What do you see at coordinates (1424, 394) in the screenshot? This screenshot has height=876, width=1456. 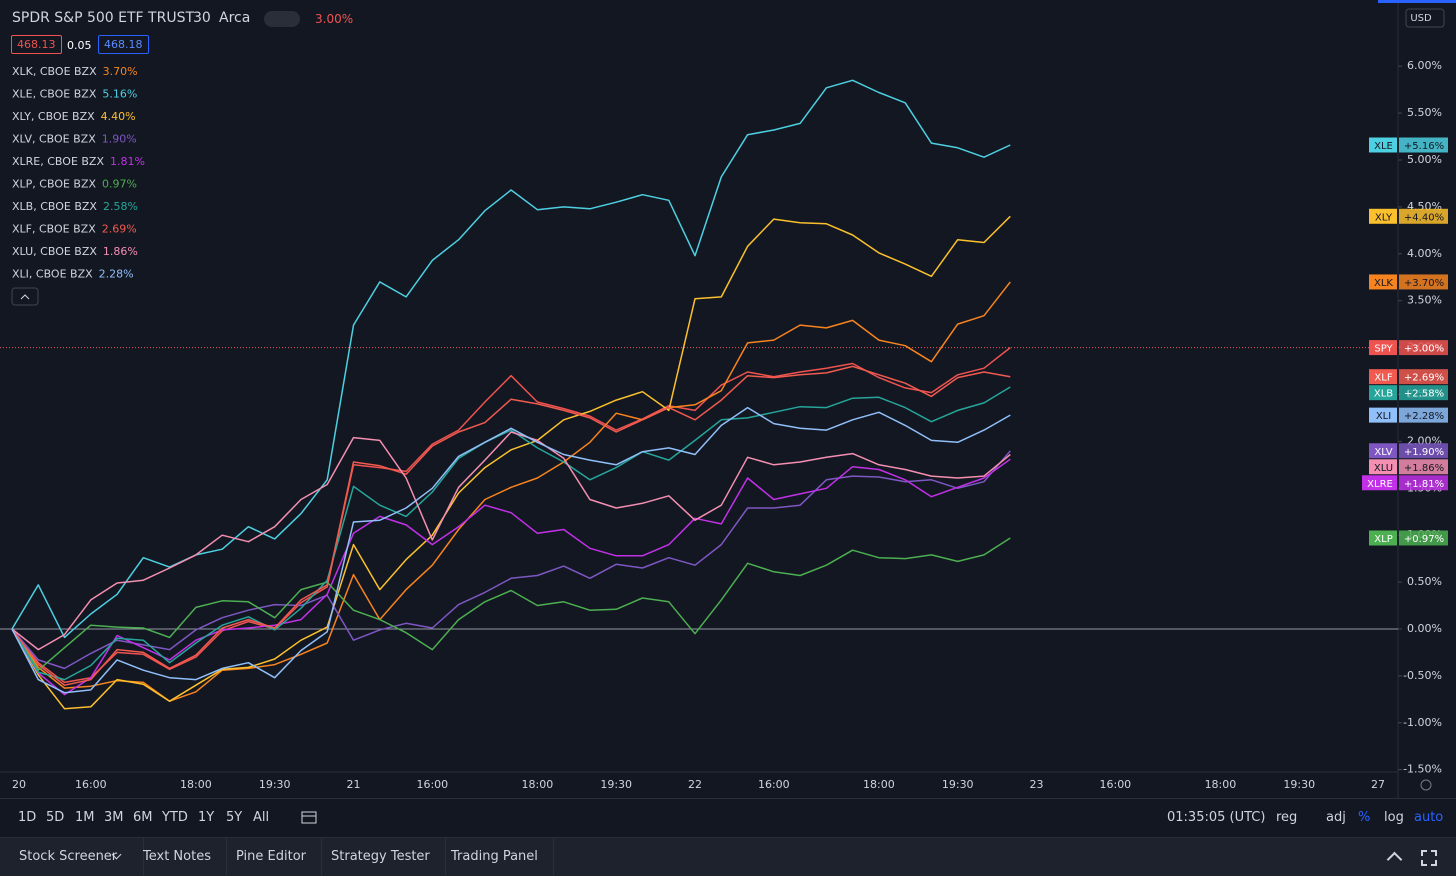 I see `badge-value: +2.58%` at bounding box center [1424, 394].